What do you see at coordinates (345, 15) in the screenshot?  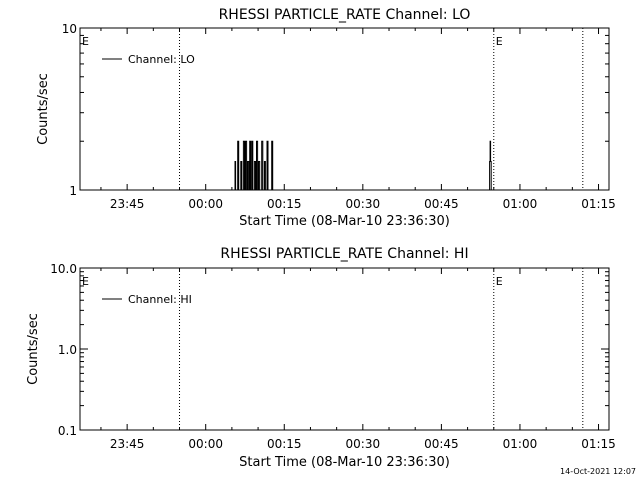 I see `chart-title: RHESSI PARTICLE_RATE Channel: LO` at bounding box center [345, 15].